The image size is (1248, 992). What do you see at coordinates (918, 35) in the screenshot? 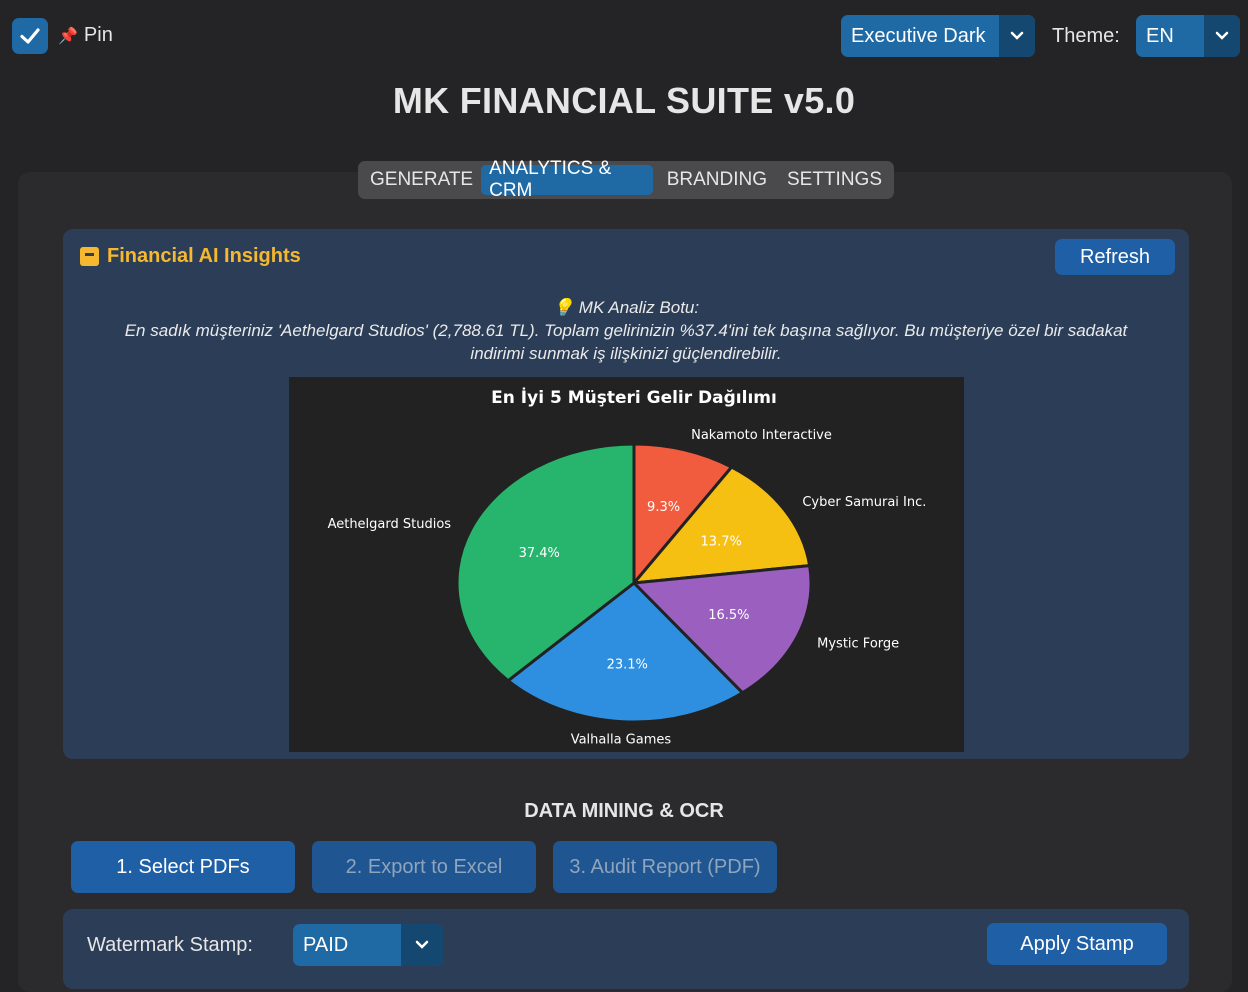
I see `style-select-value: Executive Dark` at bounding box center [918, 35].